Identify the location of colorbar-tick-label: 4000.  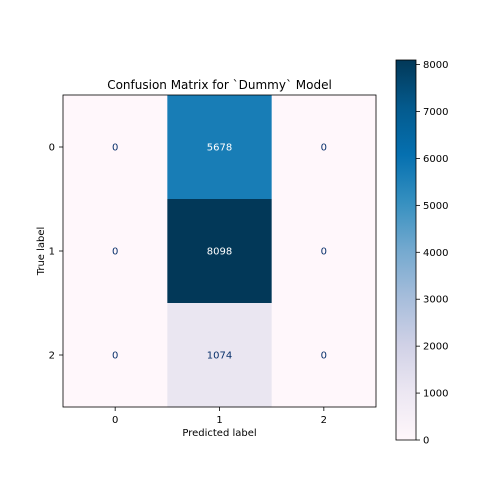
(435, 253).